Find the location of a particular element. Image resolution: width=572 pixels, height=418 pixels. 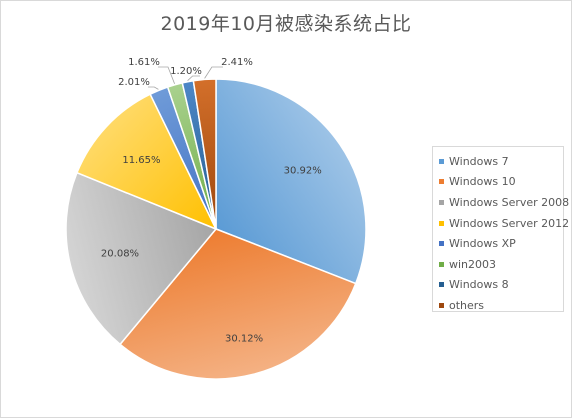

legend-item-win2003: win2003 is located at coordinates (501, 264).